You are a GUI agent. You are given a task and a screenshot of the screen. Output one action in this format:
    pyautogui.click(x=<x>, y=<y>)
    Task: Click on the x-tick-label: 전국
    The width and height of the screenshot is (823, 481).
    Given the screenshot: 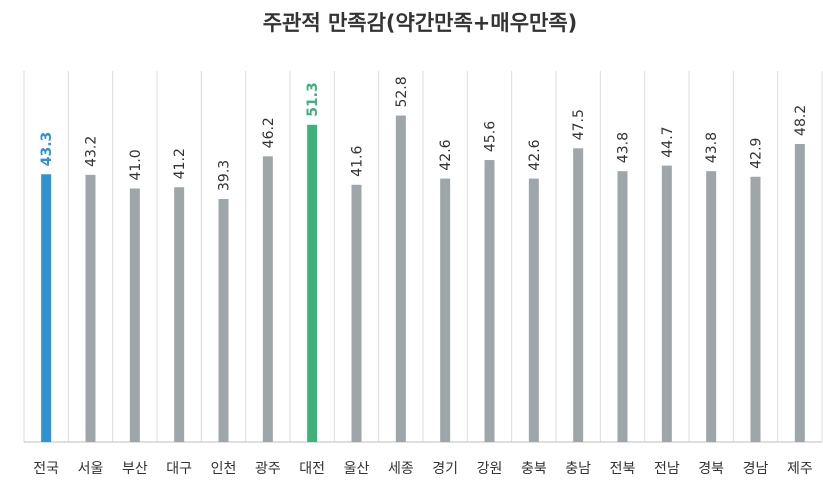 What is the action you would take?
    pyautogui.click(x=46, y=469)
    